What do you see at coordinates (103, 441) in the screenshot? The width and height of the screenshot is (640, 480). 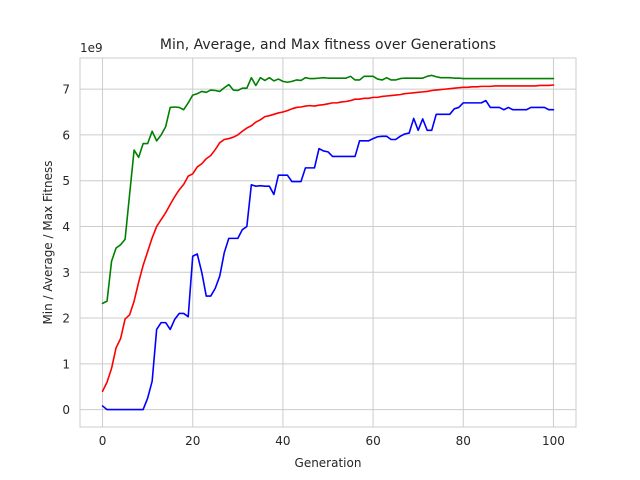 I see `x-tick-label: 0` at bounding box center [103, 441].